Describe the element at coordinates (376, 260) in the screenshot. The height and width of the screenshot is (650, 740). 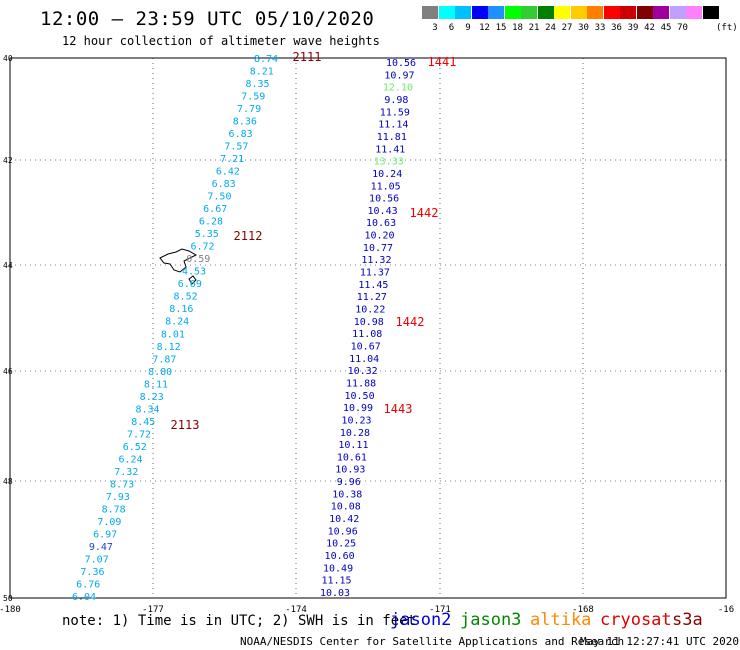
I see `swh-value: 11.32` at that location.